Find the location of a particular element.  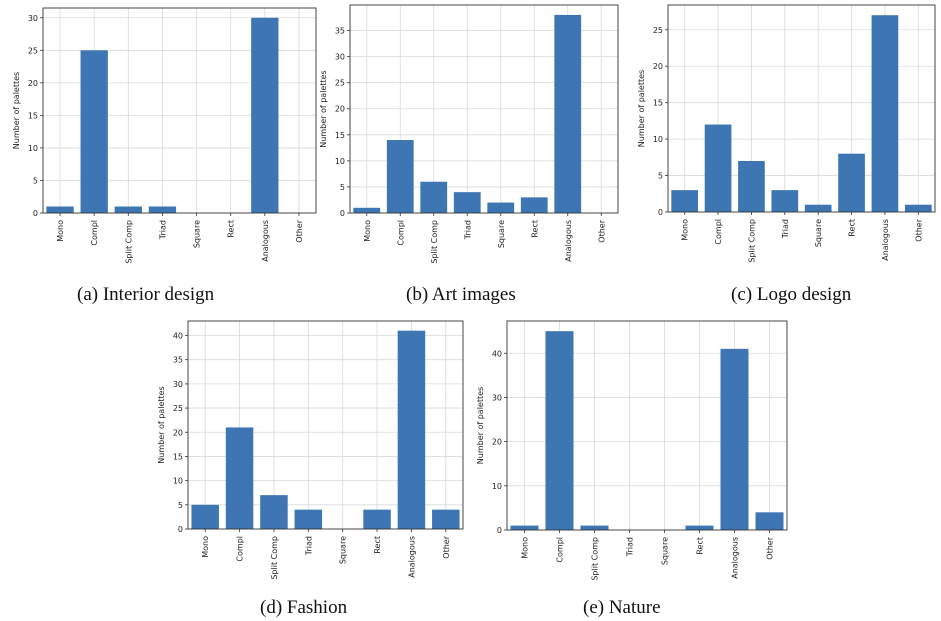

bar-square is located at coordinates (818, 208).